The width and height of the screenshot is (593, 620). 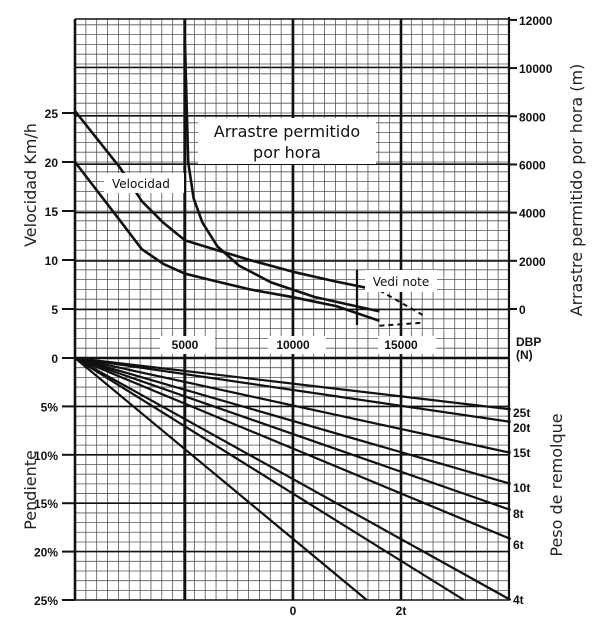 What do you see at coordinates (532, 262) in the screenshot?
I see `right-tick-label-2000: 2000` at bounding box center [532, 262].